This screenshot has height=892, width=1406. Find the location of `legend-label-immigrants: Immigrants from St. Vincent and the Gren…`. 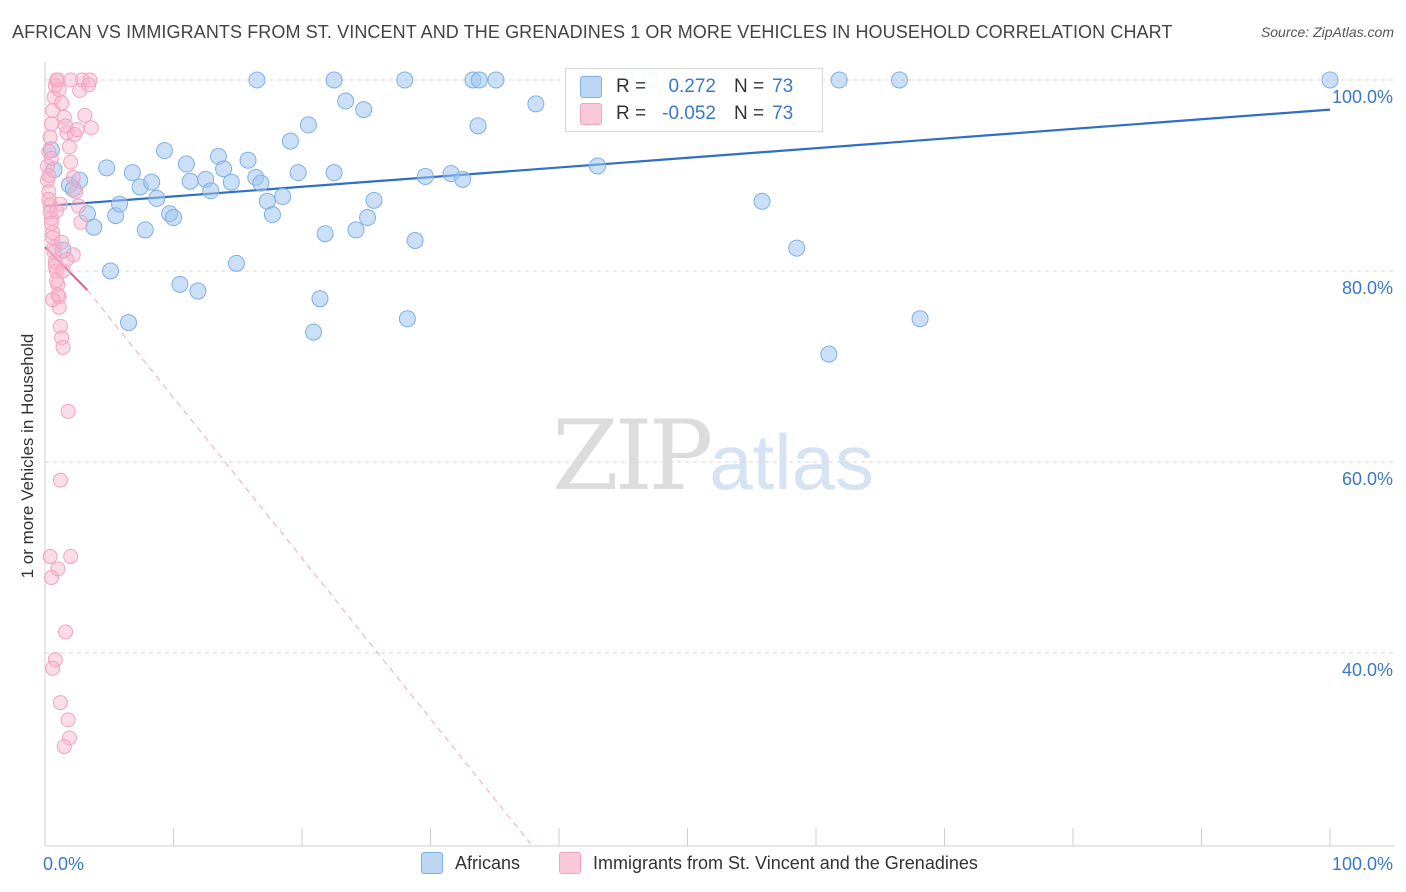

legend-label-immigrants: Immigrants from St. Vincent and the Gren… is located at coordinates (785, 862).